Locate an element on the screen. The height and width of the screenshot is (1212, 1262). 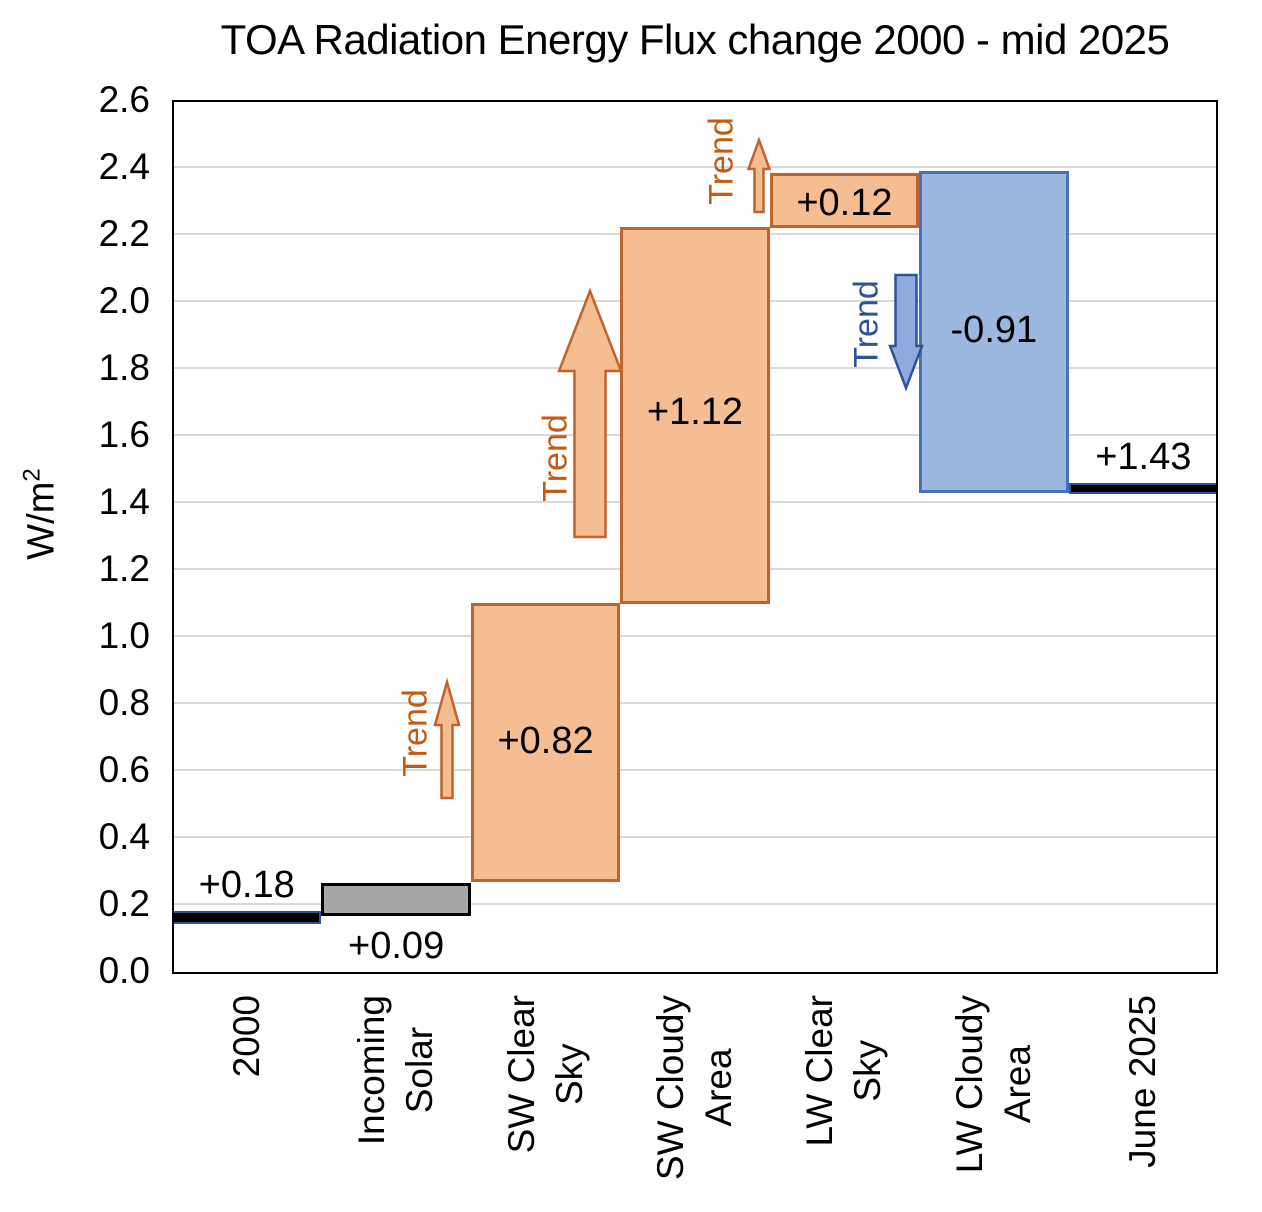
bar-lw-cloudy-area is located at coordinates (994, 332).